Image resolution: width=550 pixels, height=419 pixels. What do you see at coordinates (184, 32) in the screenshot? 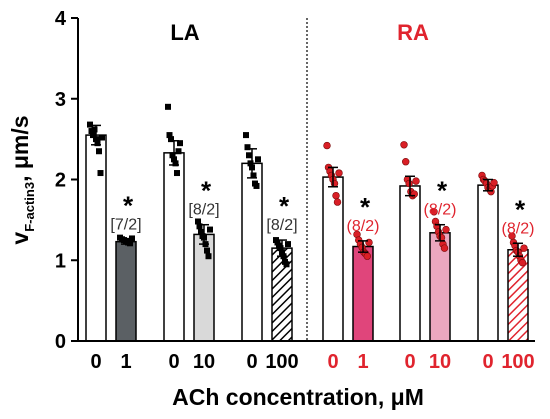
I see `group-label-la: LA` at bounding box center [184, 32].